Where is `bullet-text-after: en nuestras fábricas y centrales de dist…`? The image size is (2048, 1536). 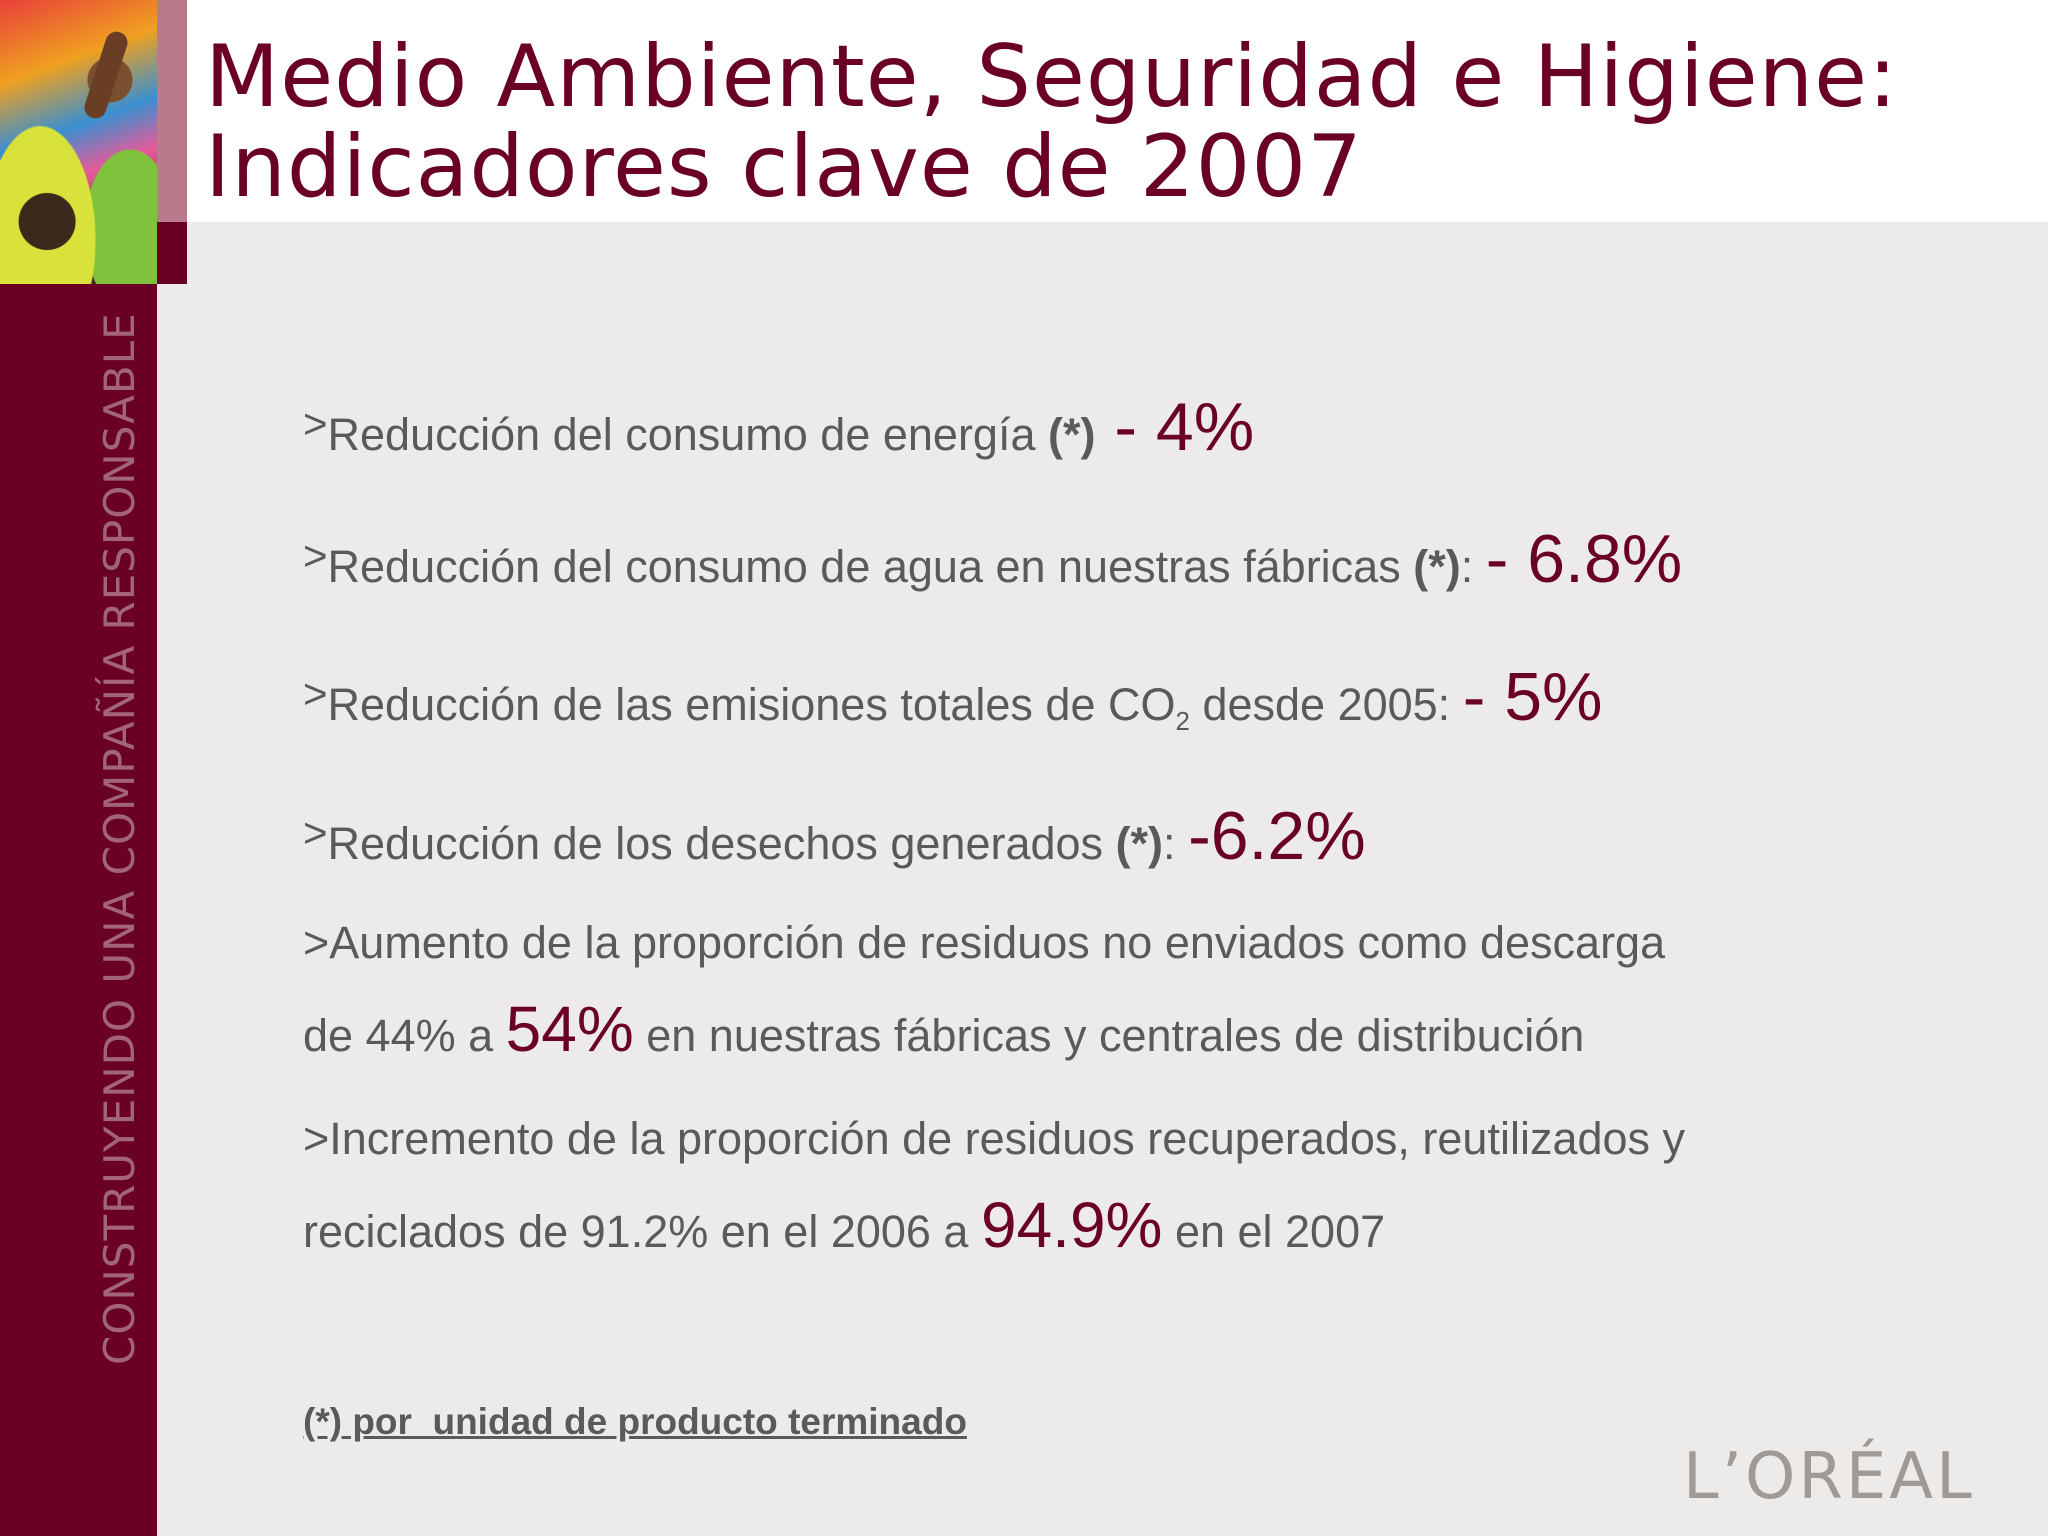
bullet-text-after: en nuestras fábricas y centrales de dist… is located at coordinates (1109, 1035).